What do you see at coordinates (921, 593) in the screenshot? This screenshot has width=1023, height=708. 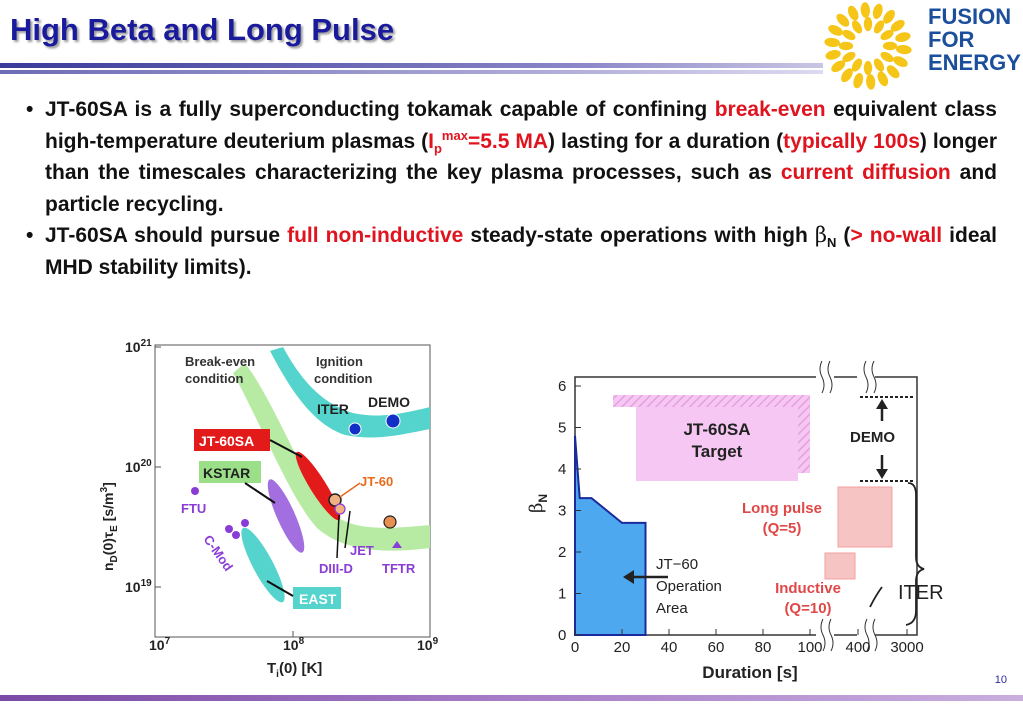 I see `iter-annotation: ITER` at bounding box center [921, 593].